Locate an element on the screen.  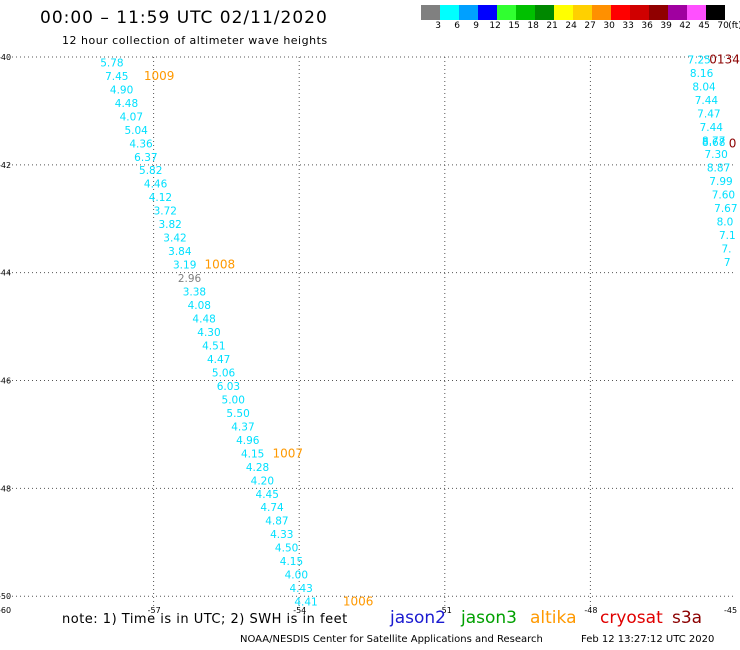
swh-label: 4.45 is located at coordinates (267, 495).